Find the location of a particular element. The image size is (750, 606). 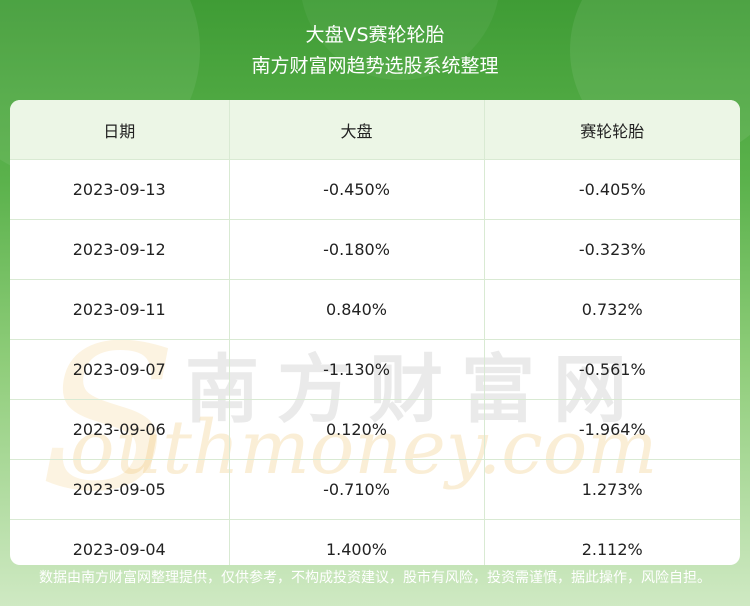

cell-market: -0.450% is located at coordinates (357, 189).